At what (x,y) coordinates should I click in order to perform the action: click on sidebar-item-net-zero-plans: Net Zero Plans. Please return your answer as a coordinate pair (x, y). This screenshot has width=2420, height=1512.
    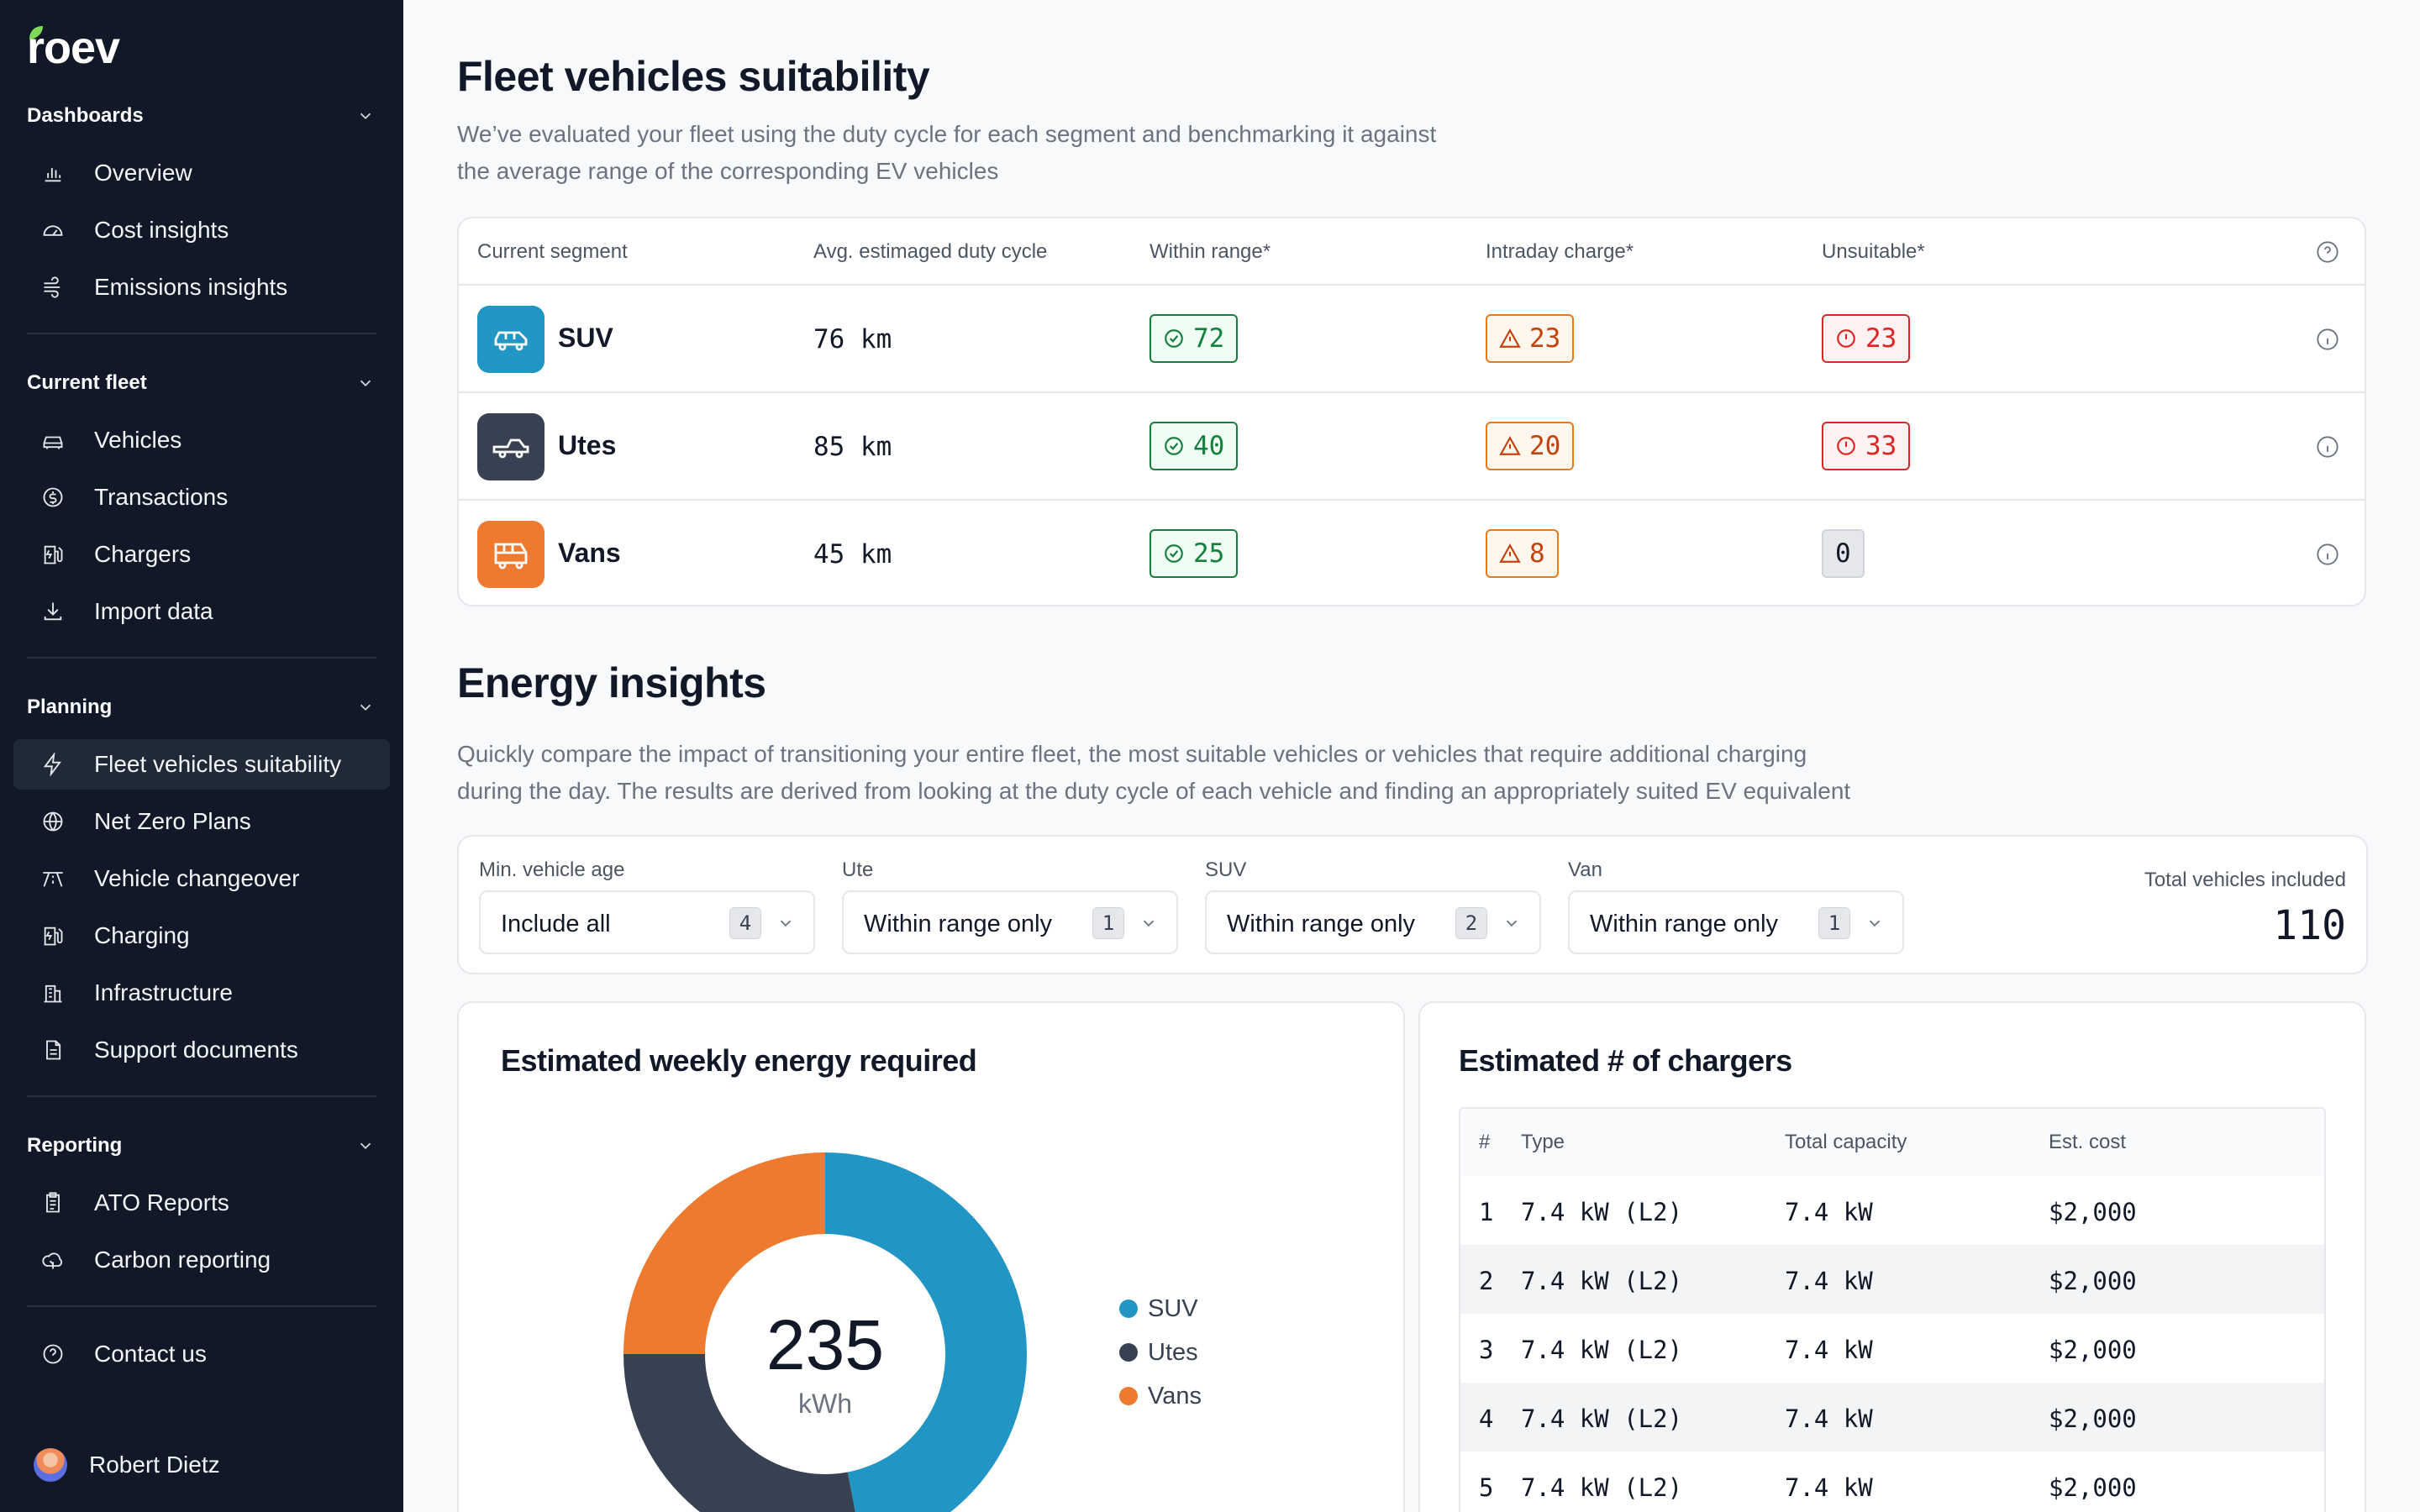
    Looking at the image, I should click on (202, 821).